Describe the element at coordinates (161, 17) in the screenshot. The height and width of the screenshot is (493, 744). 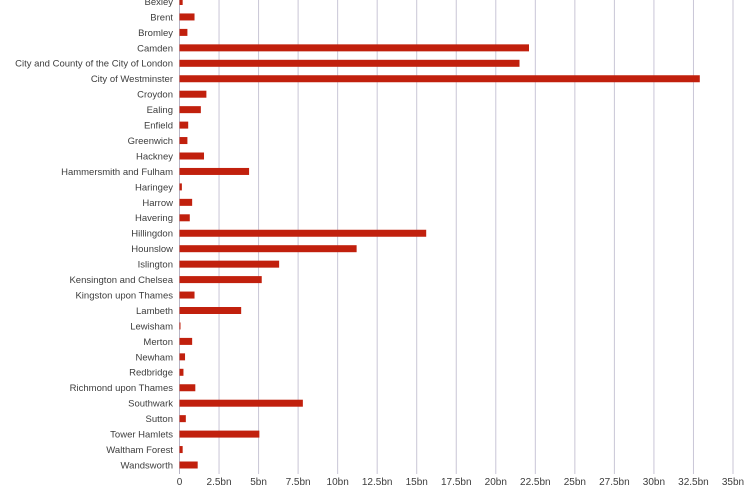
I see `category-label: Brent` at that location.